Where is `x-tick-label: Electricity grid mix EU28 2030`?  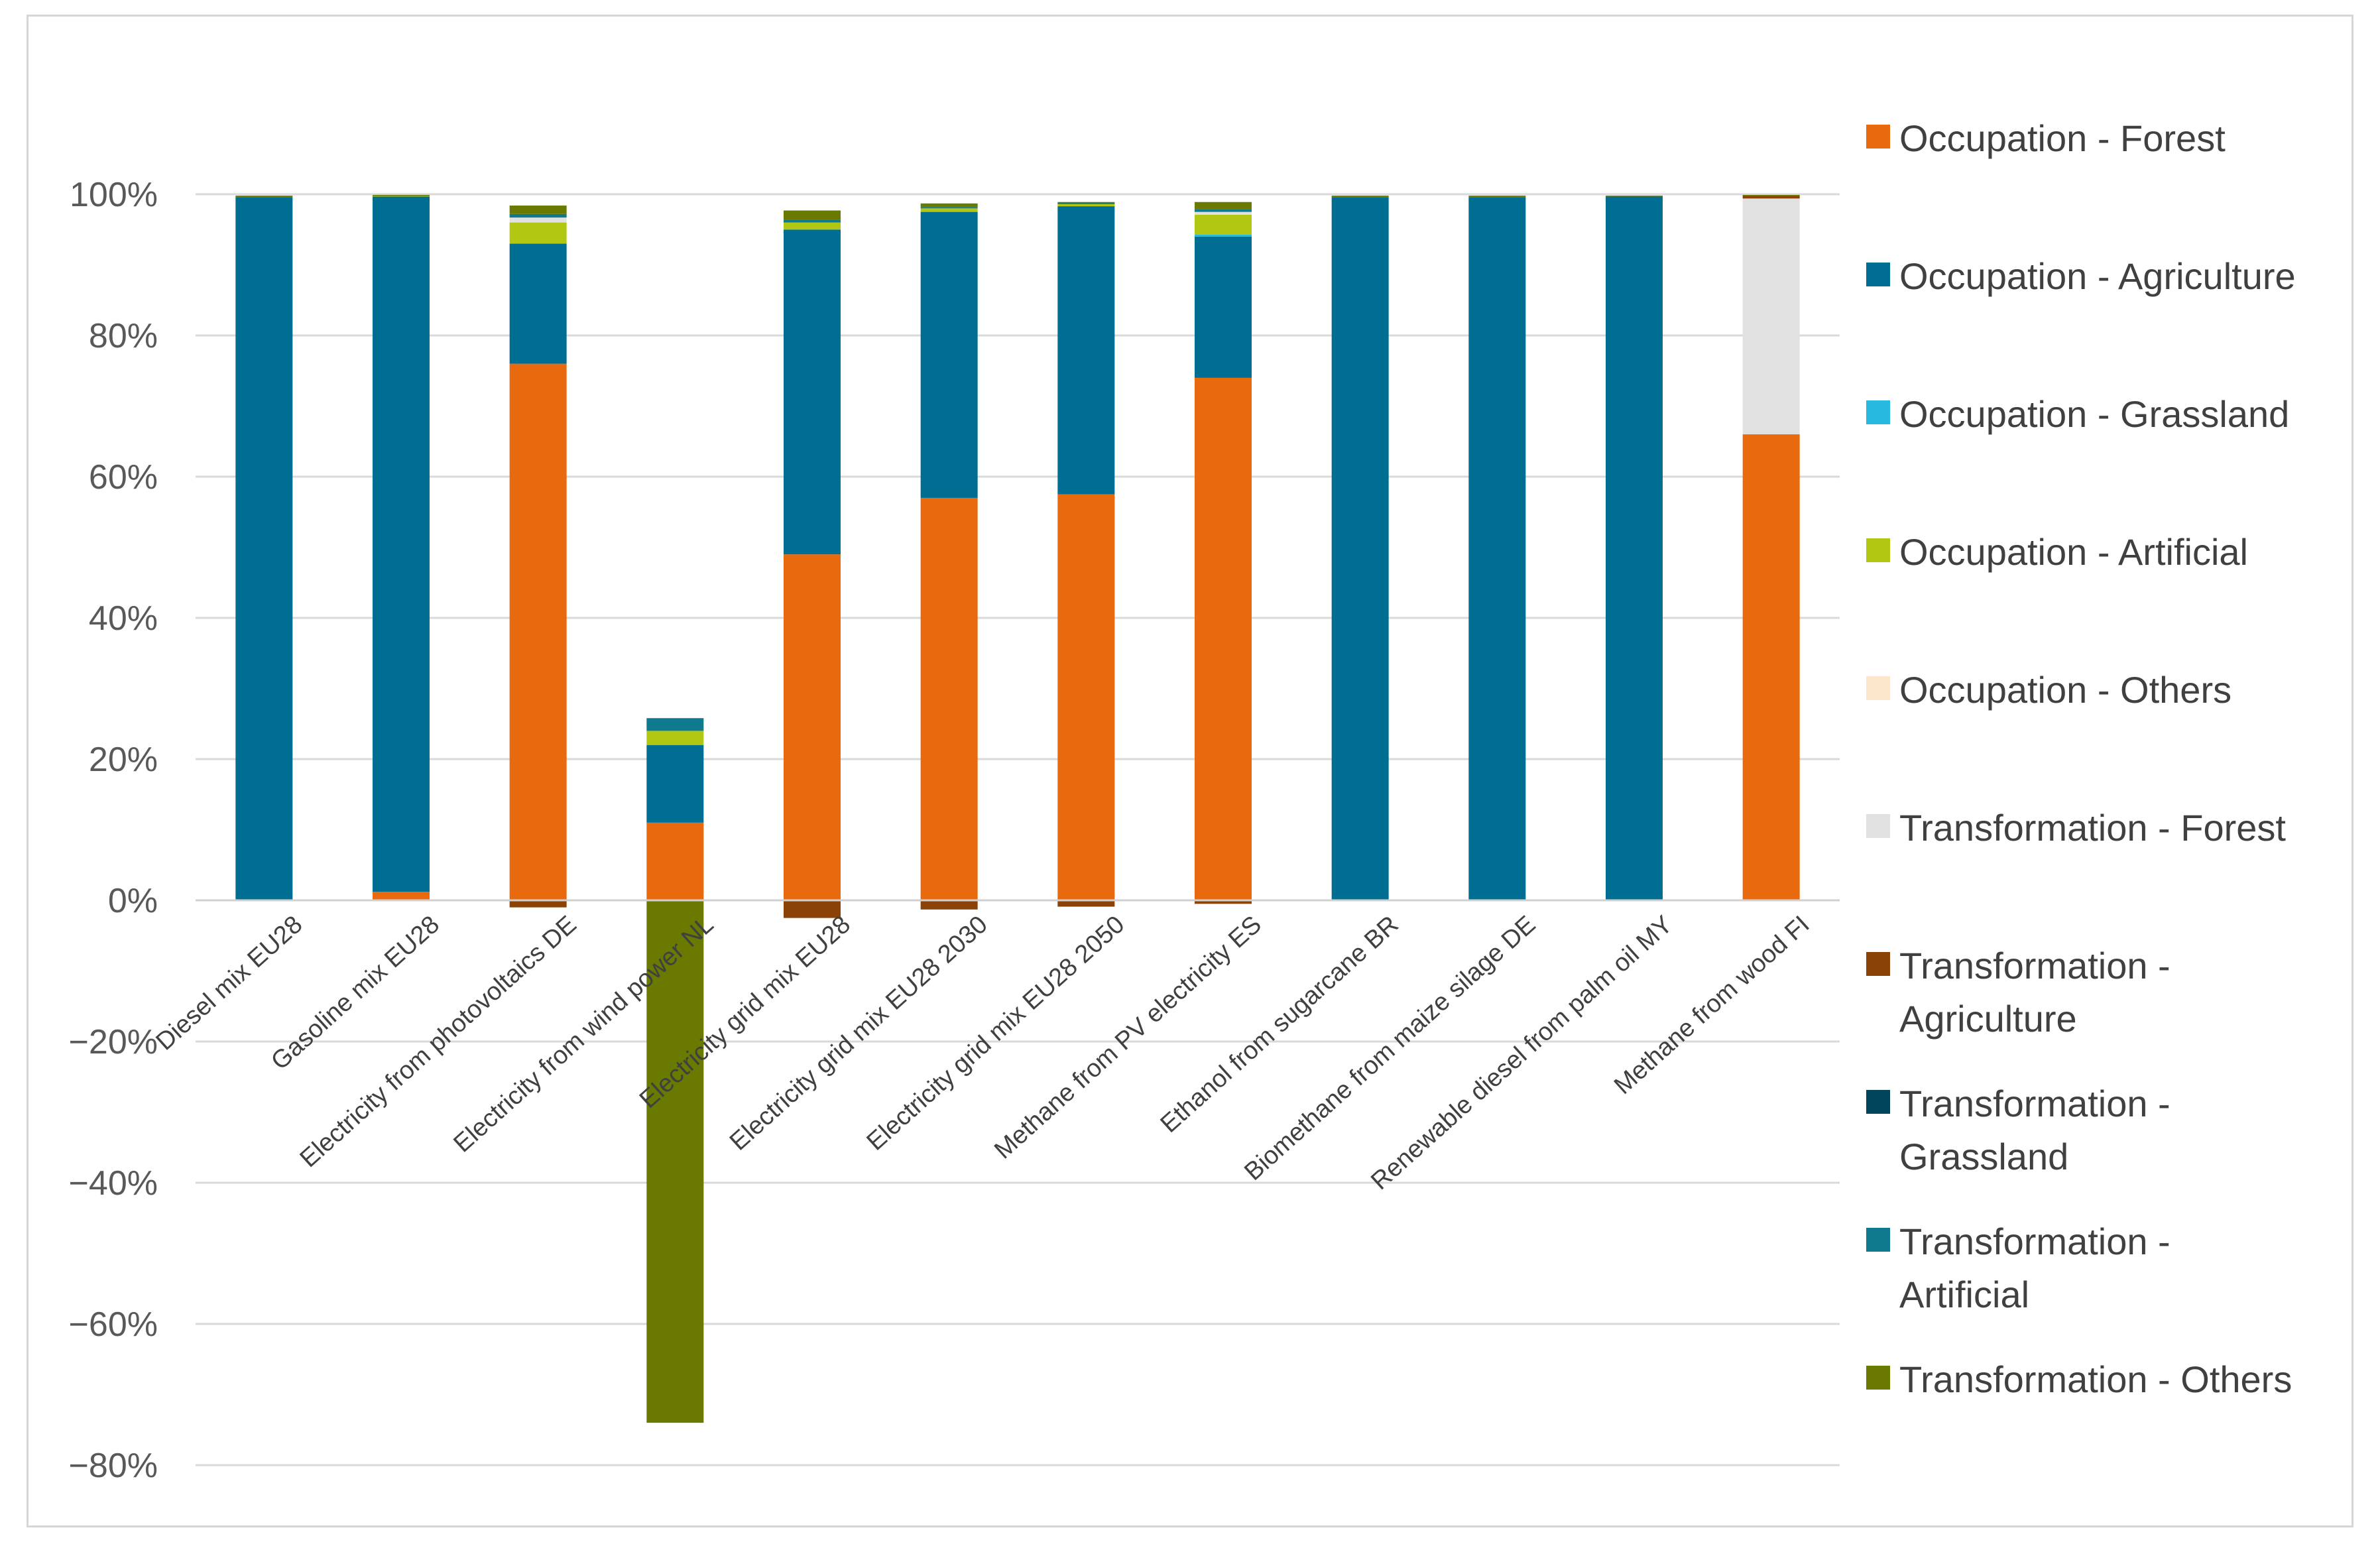
x-tick-label: Electricity grid mix EU28 2030 is located at coordinates (859, 1033).